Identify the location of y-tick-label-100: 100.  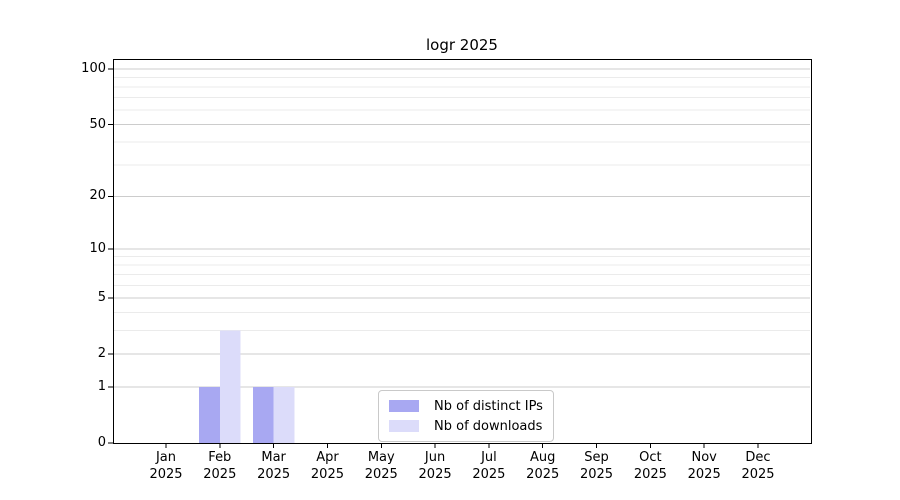
(93, 69).